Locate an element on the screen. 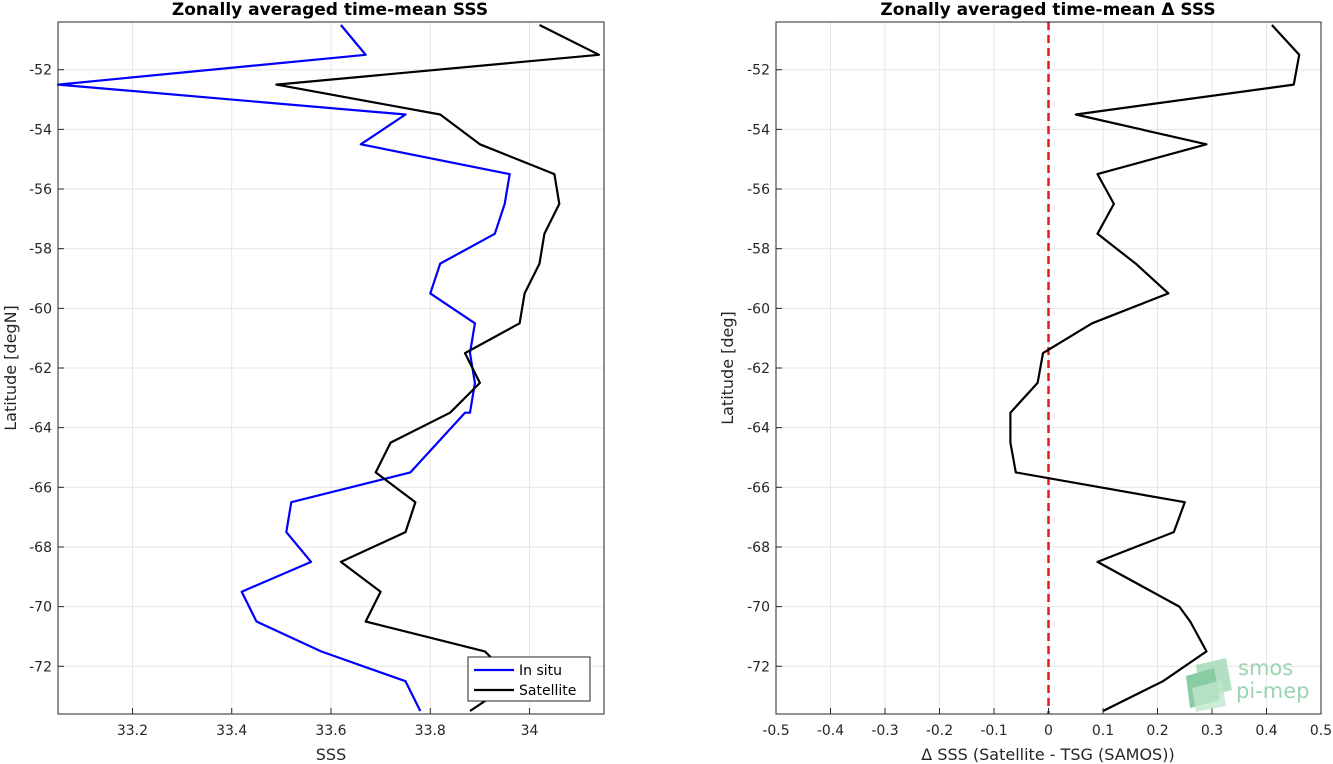 The height and width of the screenshot is (764, 1333). right-xlabel: Δ SSS (Satellite - TSG (SAMOS)) is located at coordinates (1047, 754).